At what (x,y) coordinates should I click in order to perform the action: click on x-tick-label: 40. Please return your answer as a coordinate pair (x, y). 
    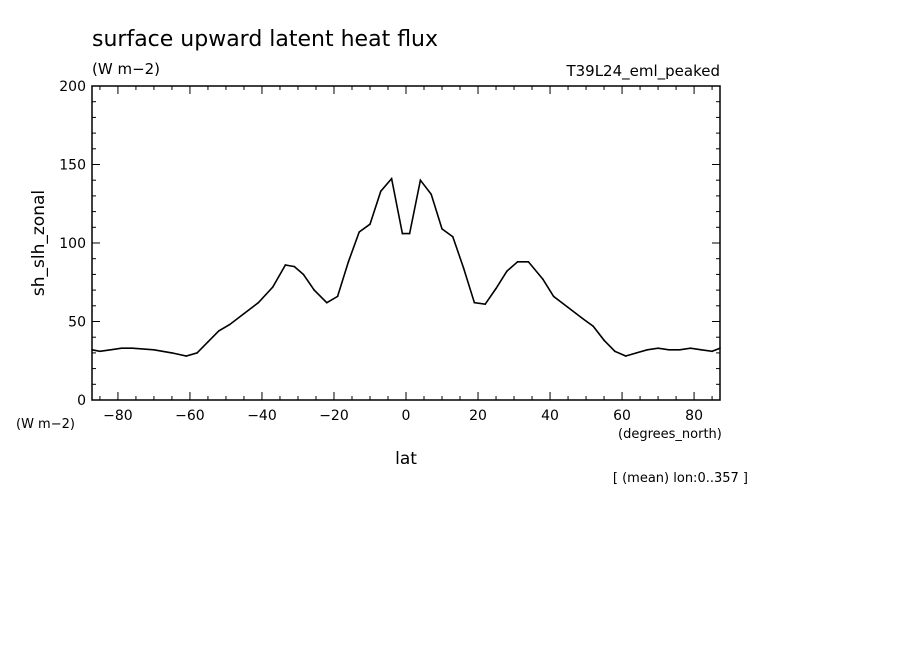
    Looking at the image, I should click on (550, 416).